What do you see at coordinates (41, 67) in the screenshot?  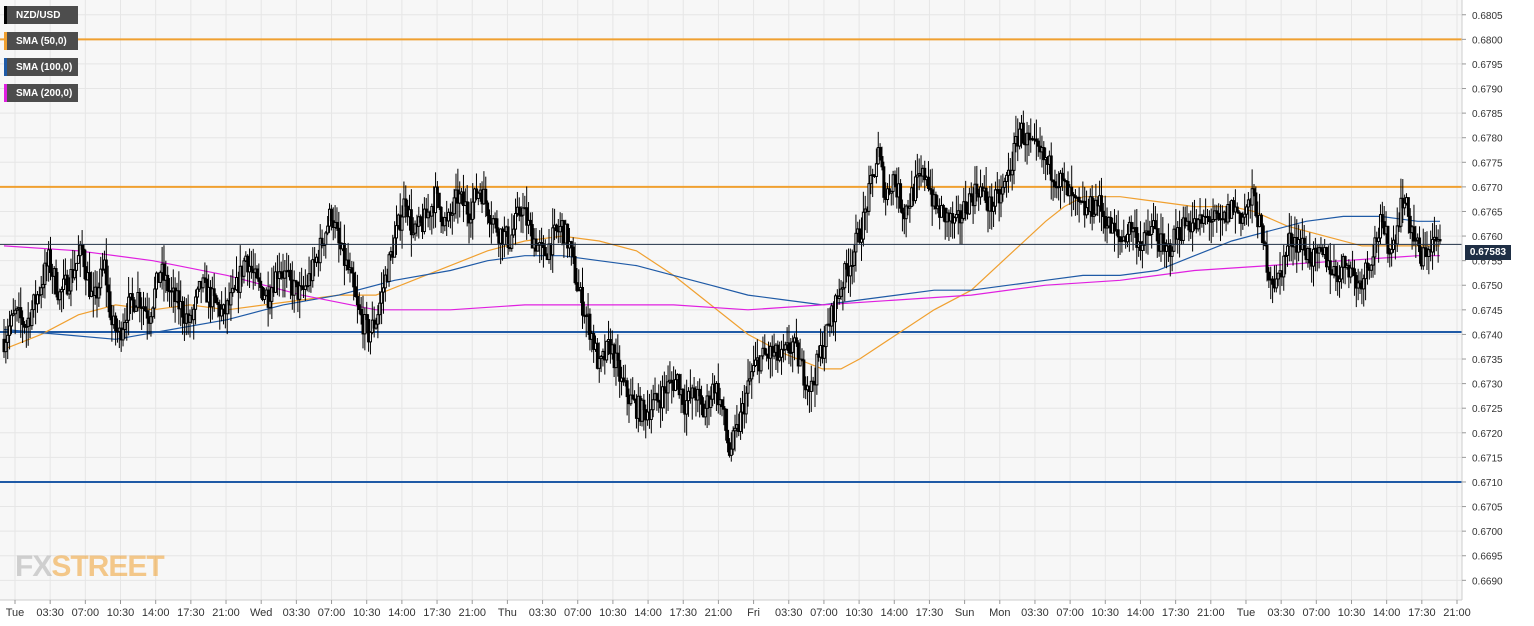 I see `legend-item-sma-100: SMA (100,0)` at bounding box center [41, 67].